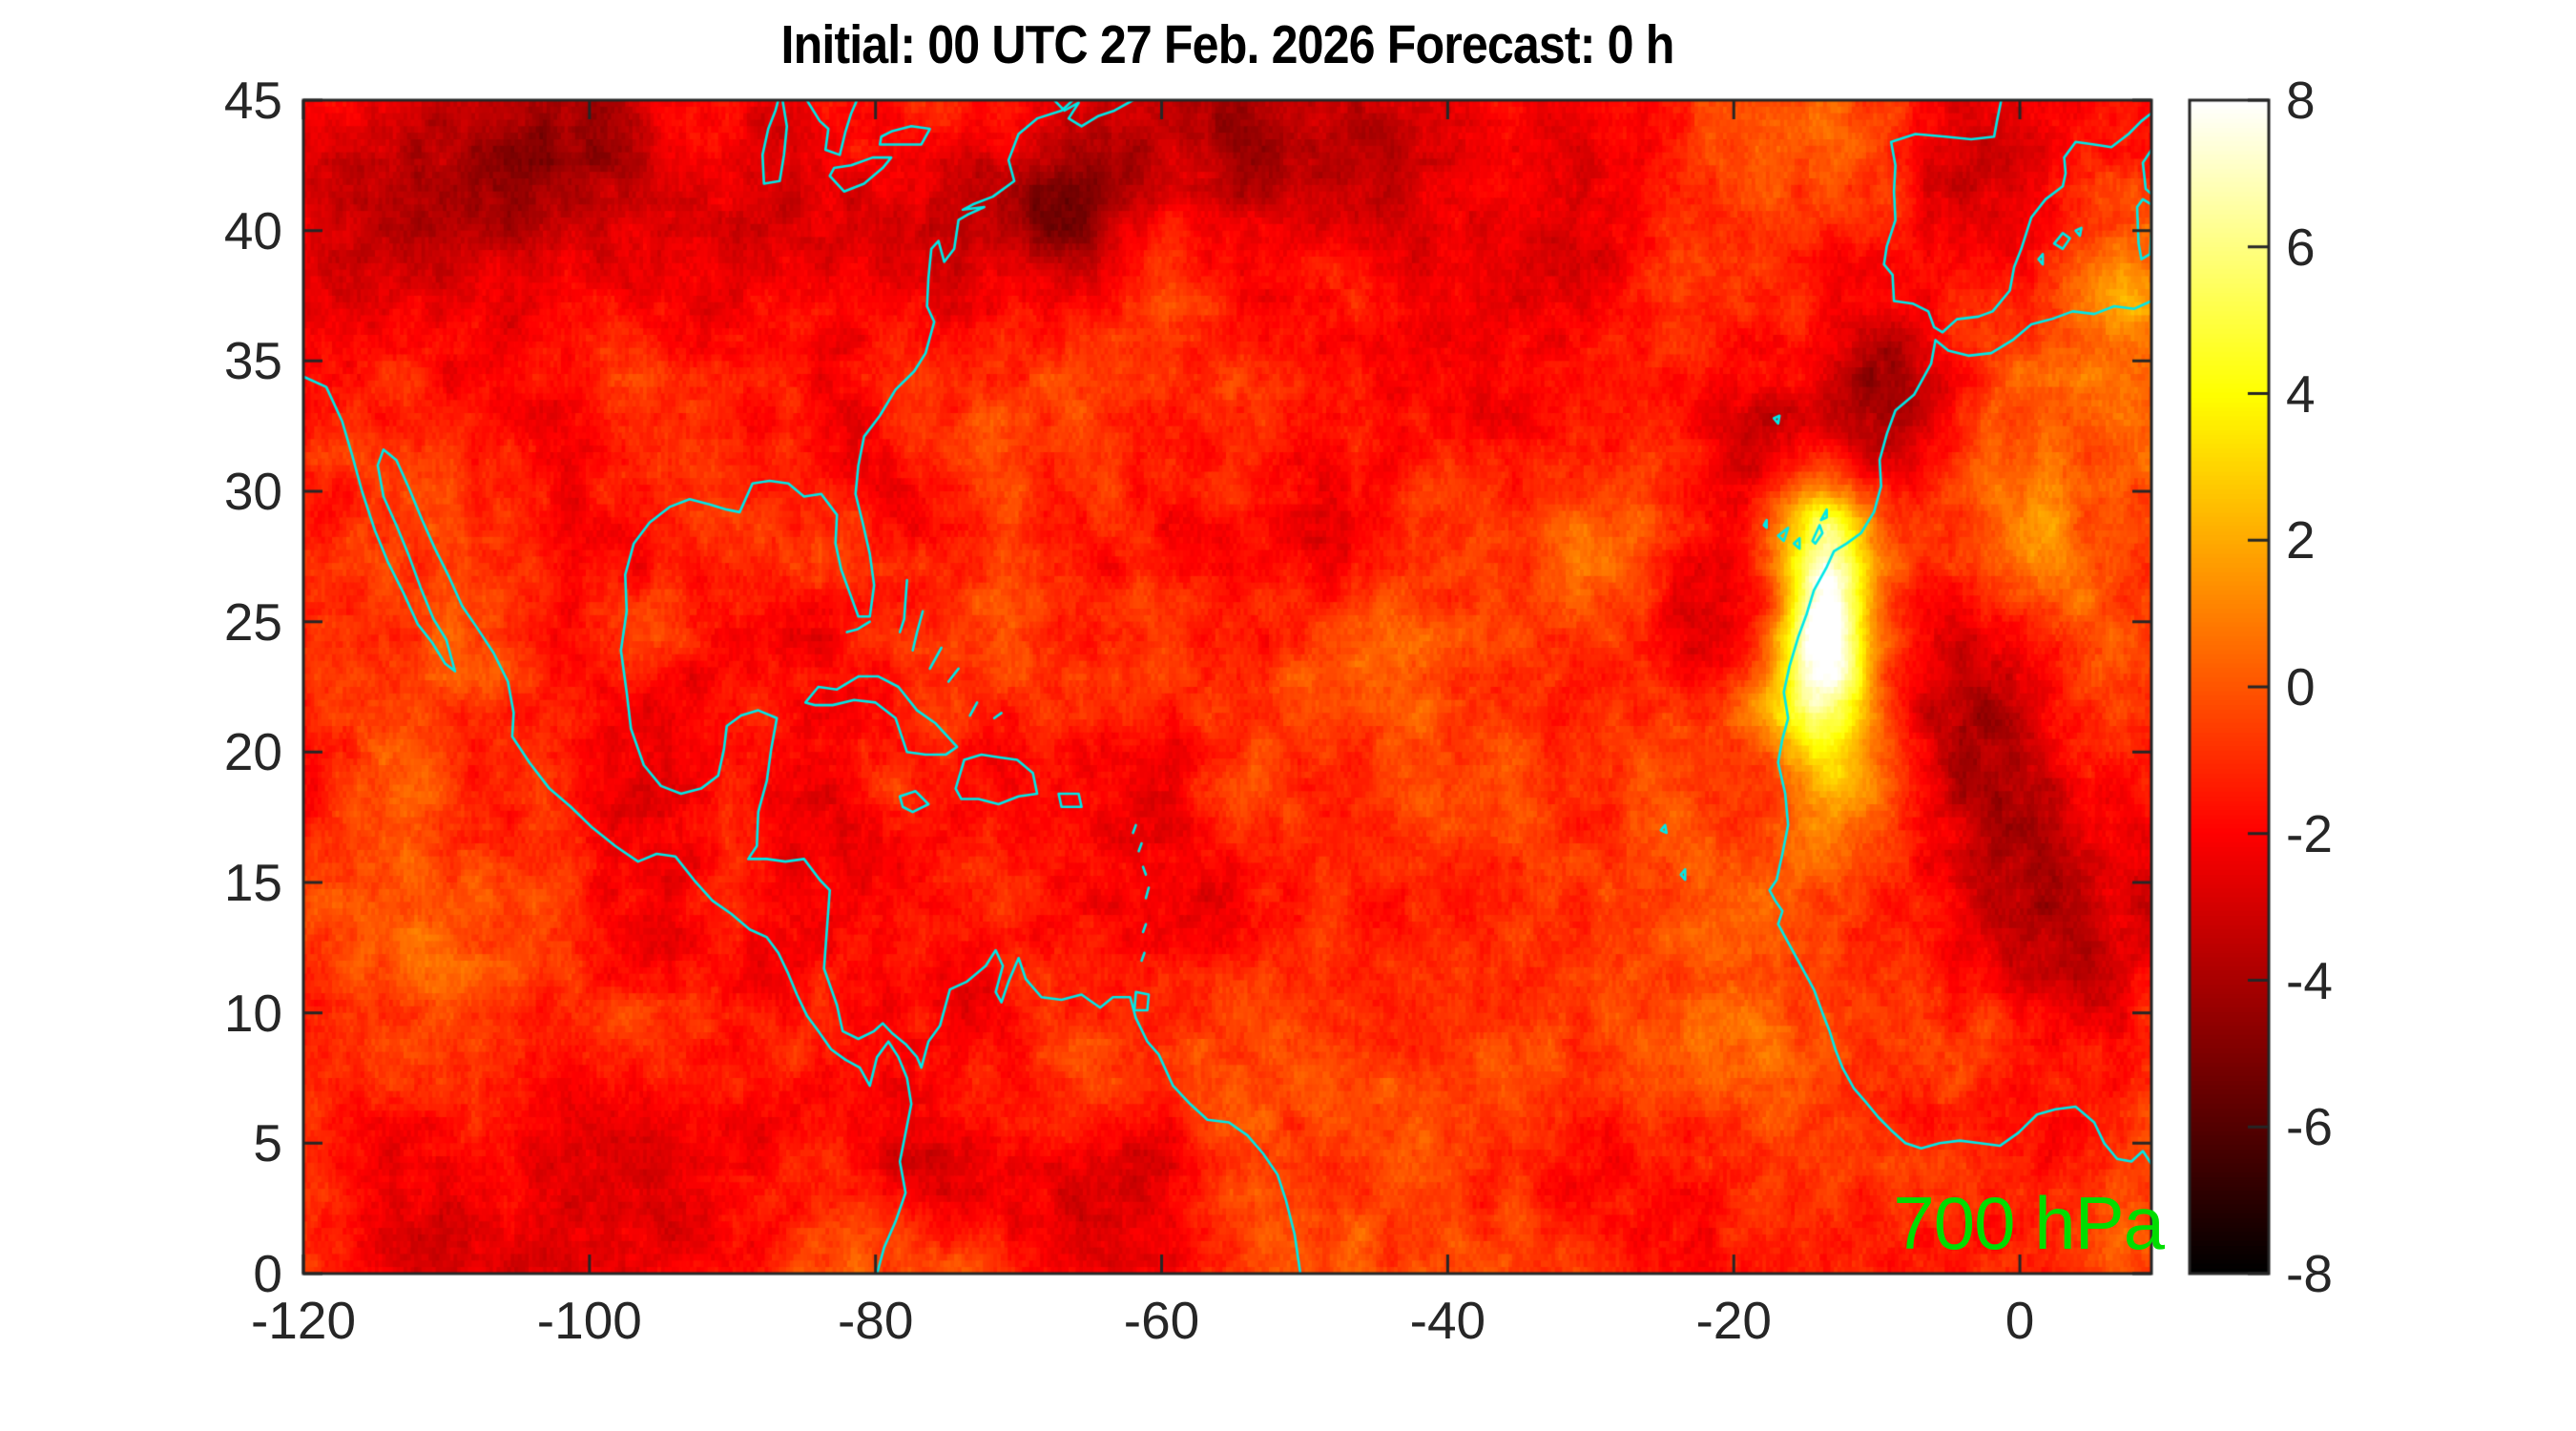 The image size is (2576, 1431). I want to click on y-tick-label: 10, so click(252, 1013).